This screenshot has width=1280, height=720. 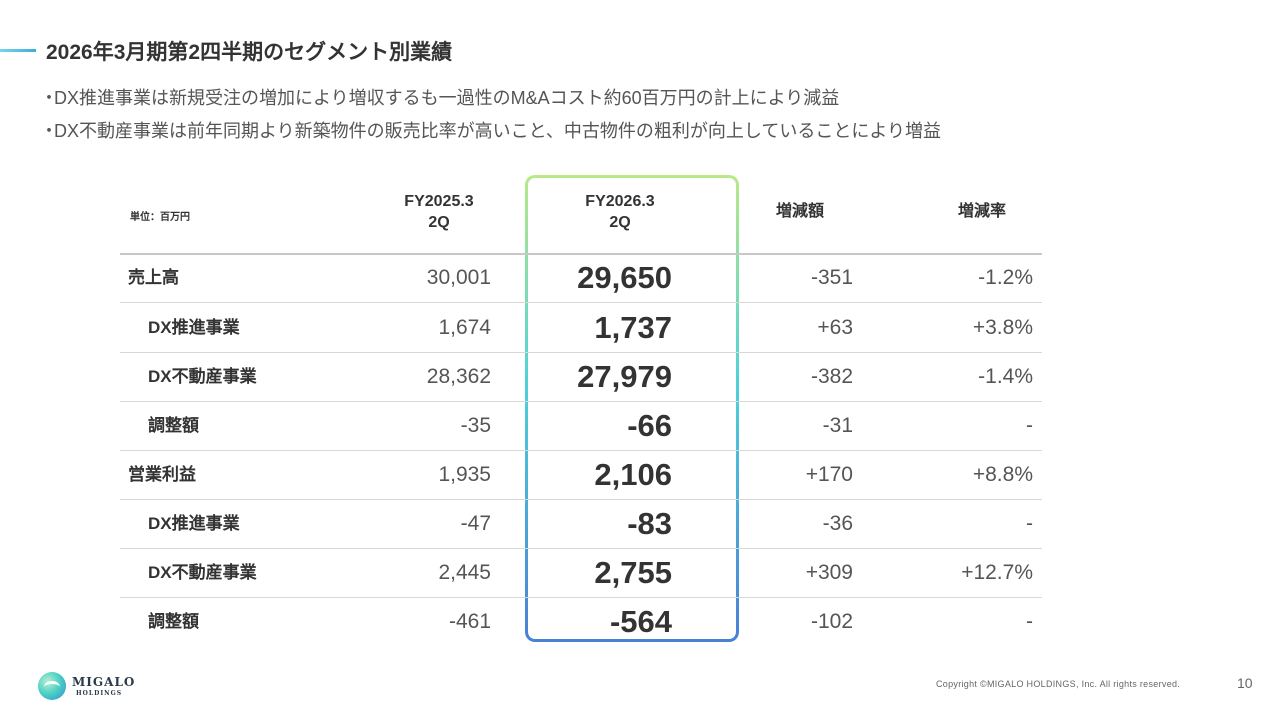 What do you see at coordinates (620, 212) in the screenshot?
I see `col-header-cur: FY2026.3 2Q` at bounding box center [620, 212].